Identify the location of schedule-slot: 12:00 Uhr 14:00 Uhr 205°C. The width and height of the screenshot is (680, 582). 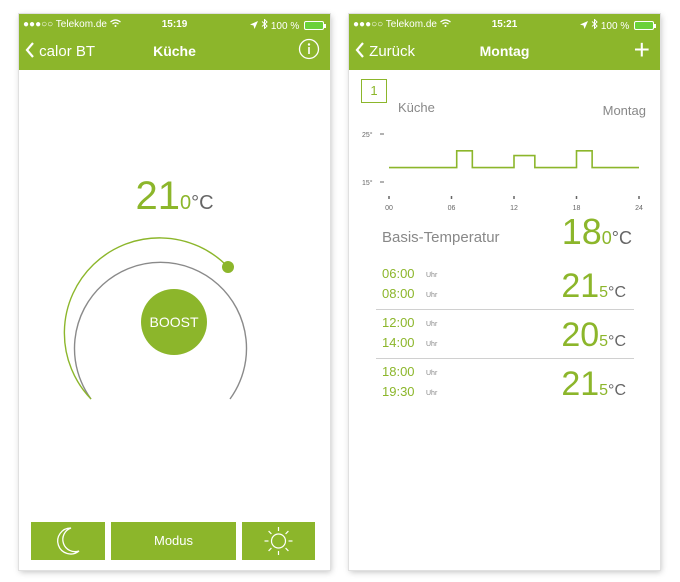
(505, 335).